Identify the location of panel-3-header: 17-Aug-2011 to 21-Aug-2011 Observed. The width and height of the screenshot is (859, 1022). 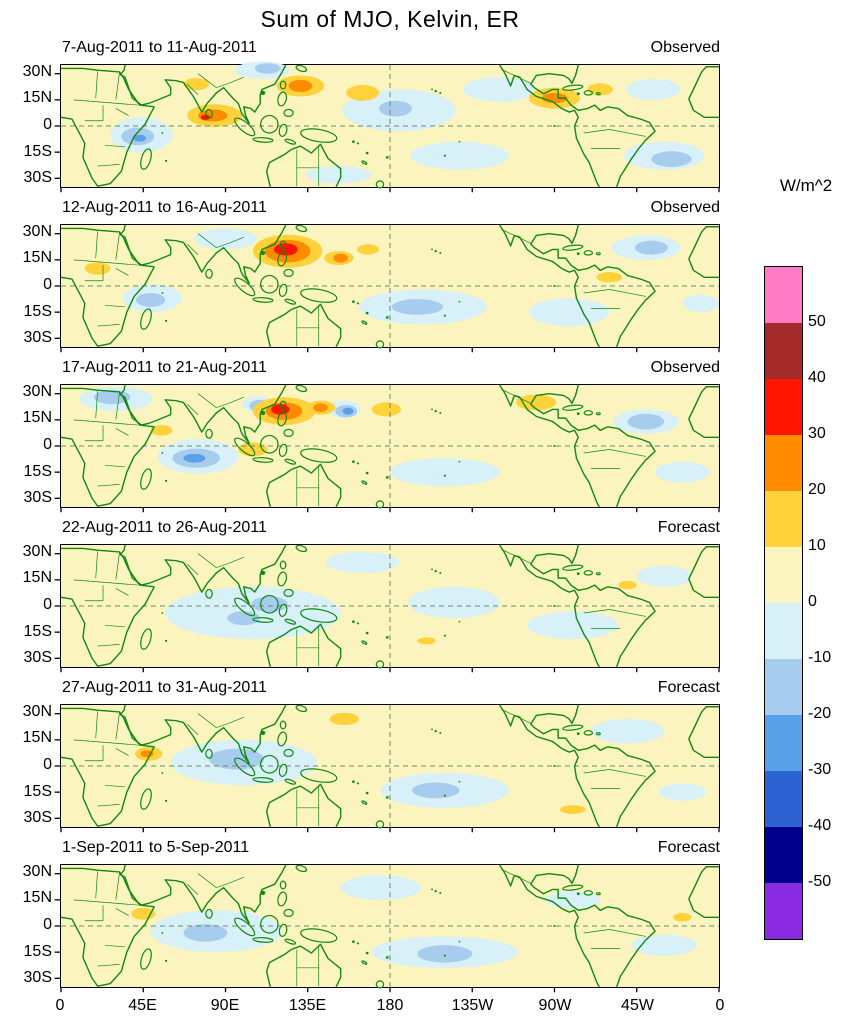
(391, 368).